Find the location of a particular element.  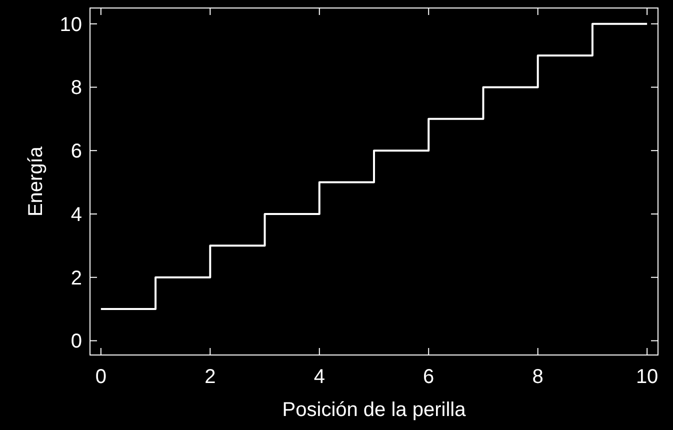

x-tick-label: 4 is located at coordinates (319, 377).